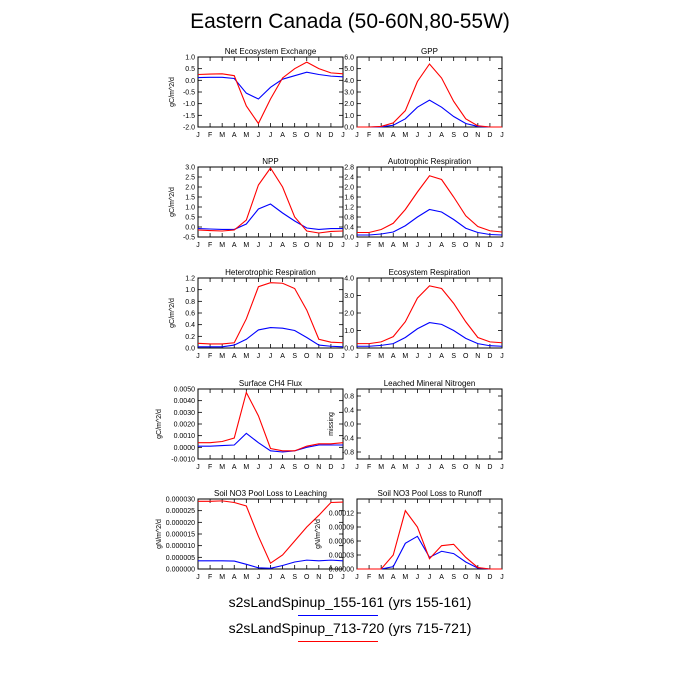 The image size is (700, 700). What do you see at coordinates (349, 279) in the screenshot?
I see `y-tick-label: 4.0` at bounding box center [349, 279].